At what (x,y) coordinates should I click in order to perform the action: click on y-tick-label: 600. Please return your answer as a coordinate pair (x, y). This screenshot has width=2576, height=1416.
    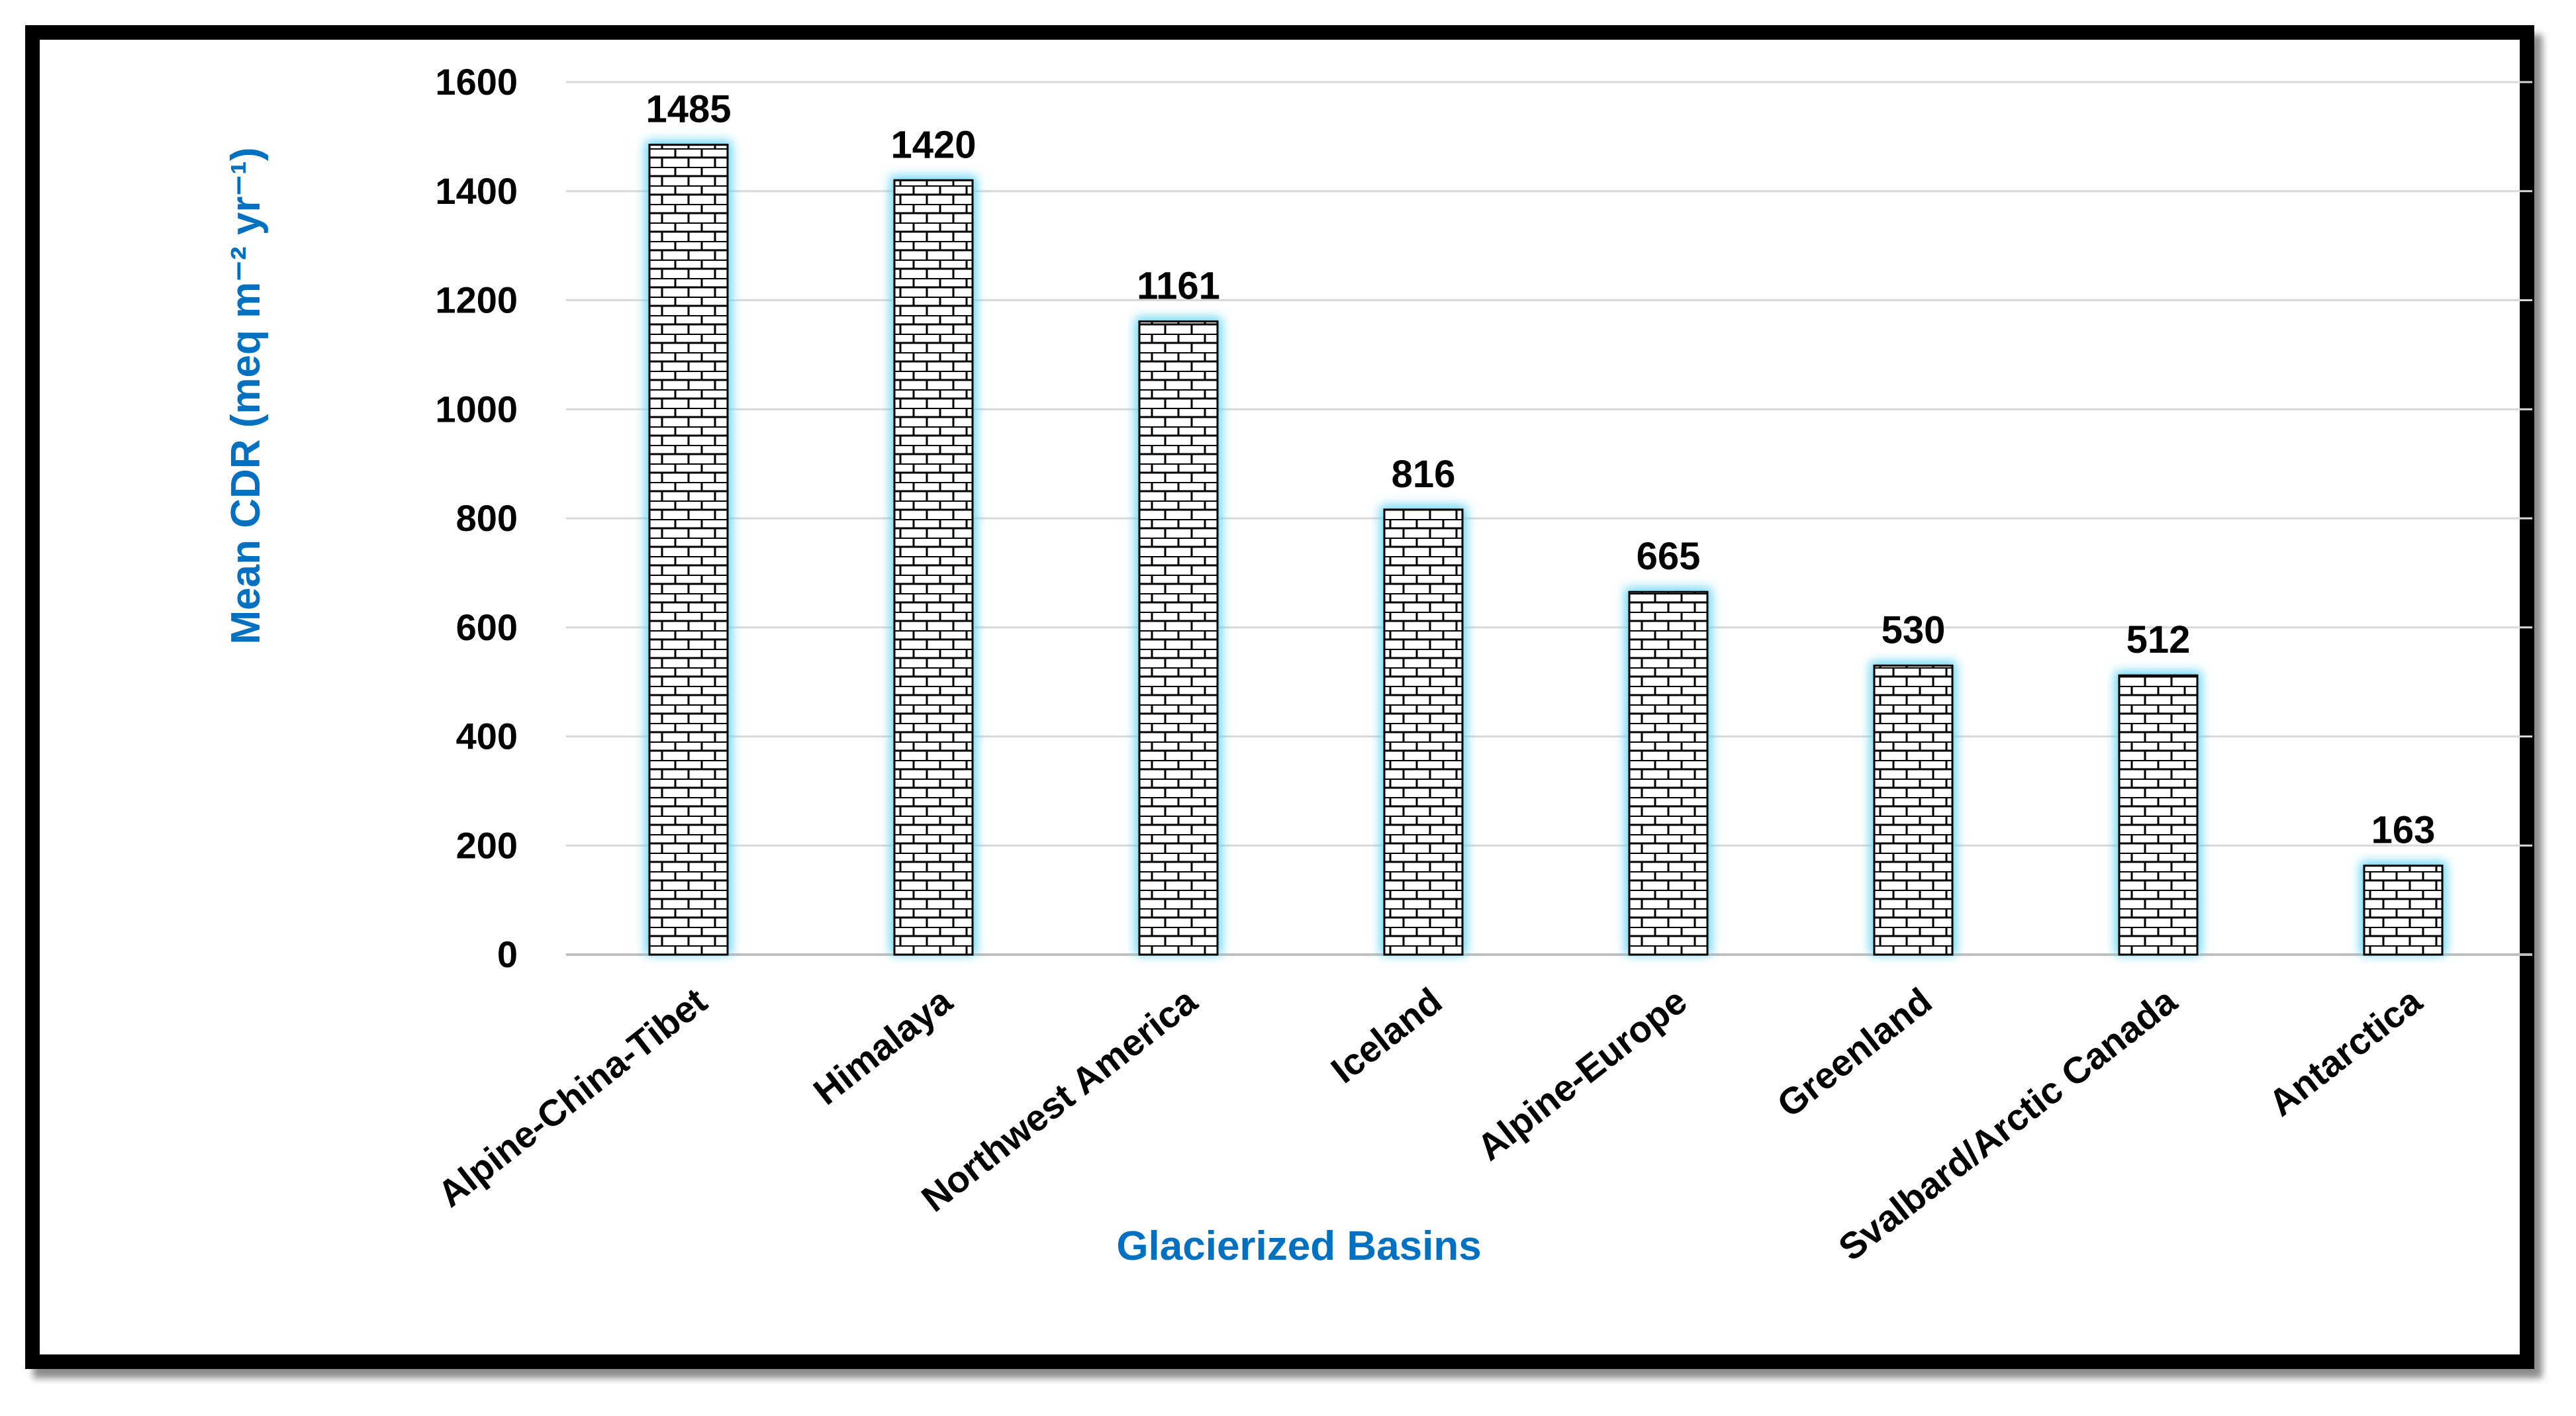
    Looking at the image, I should click on (487, 627).